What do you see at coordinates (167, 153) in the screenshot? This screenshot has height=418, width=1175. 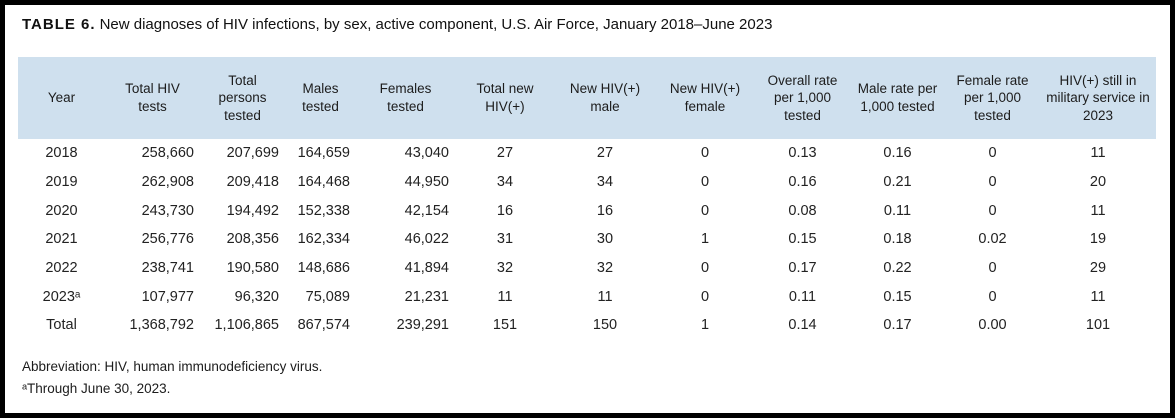 I see `table-cell: 258,660` at bounding box center [167, 153].